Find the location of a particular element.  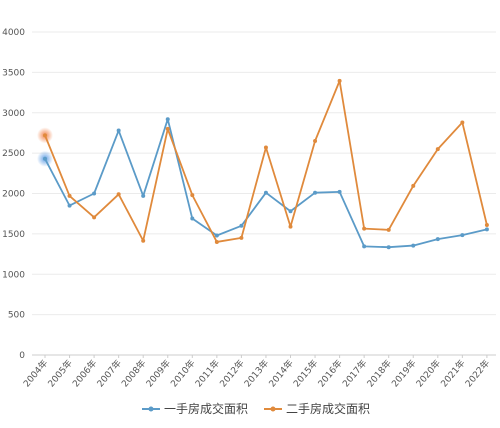

x-tick-label: 2022年 is located at coordinates (477, 373).